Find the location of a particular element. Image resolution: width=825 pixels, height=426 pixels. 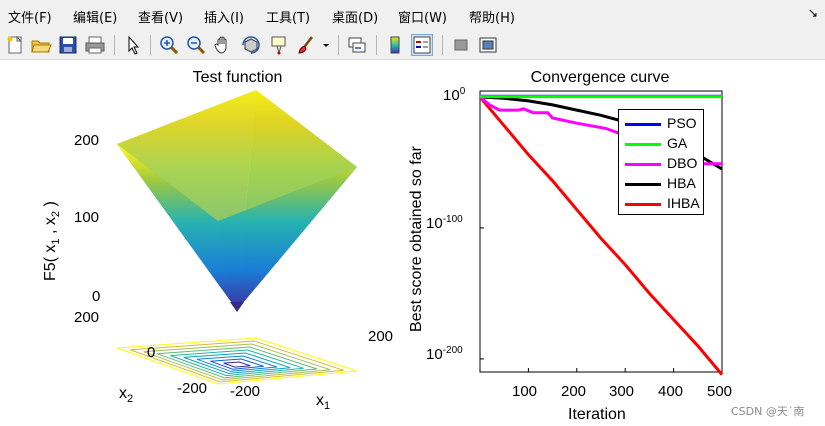

legend-label: DBO is located at coordinates (682, 163).